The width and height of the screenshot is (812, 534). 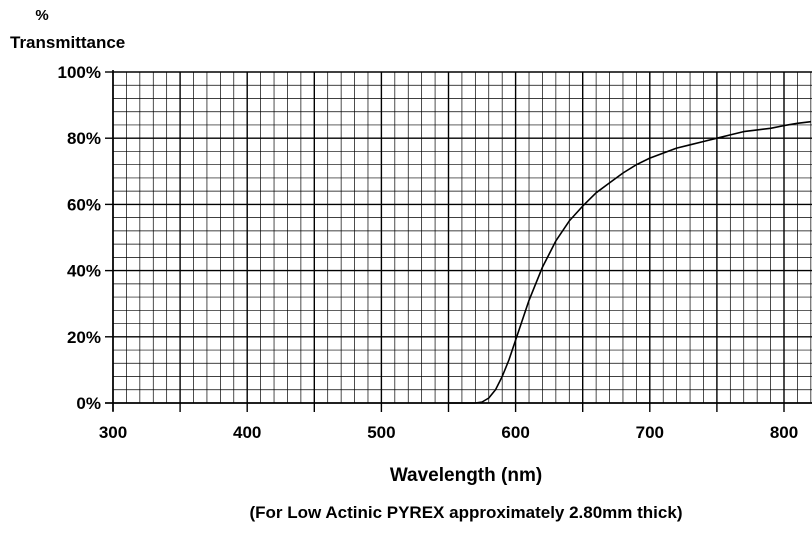 What do you see at coordinates (515, 432) in the screenshot?
I see `x-tick-label: 600` at bounding box center [515, 432].